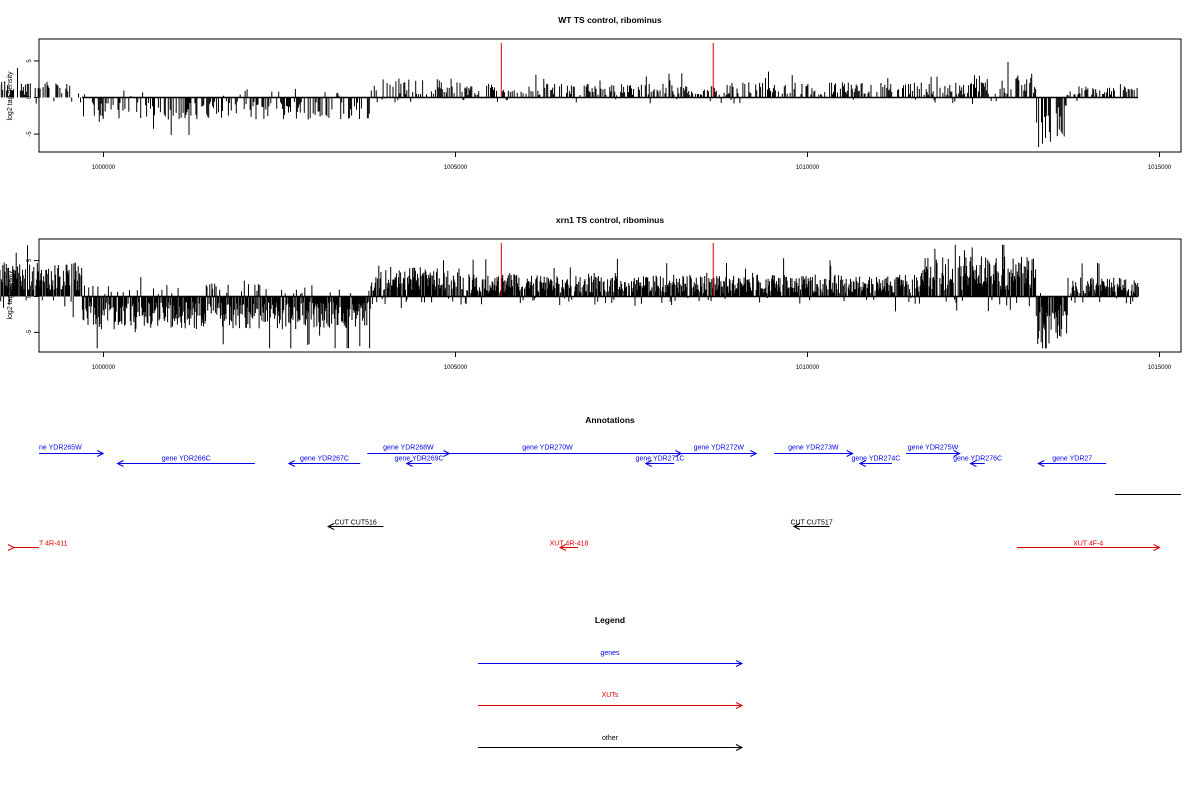 This screenshot has width=1200, height=805. I want to click on wt-bars, so click(569, 104).